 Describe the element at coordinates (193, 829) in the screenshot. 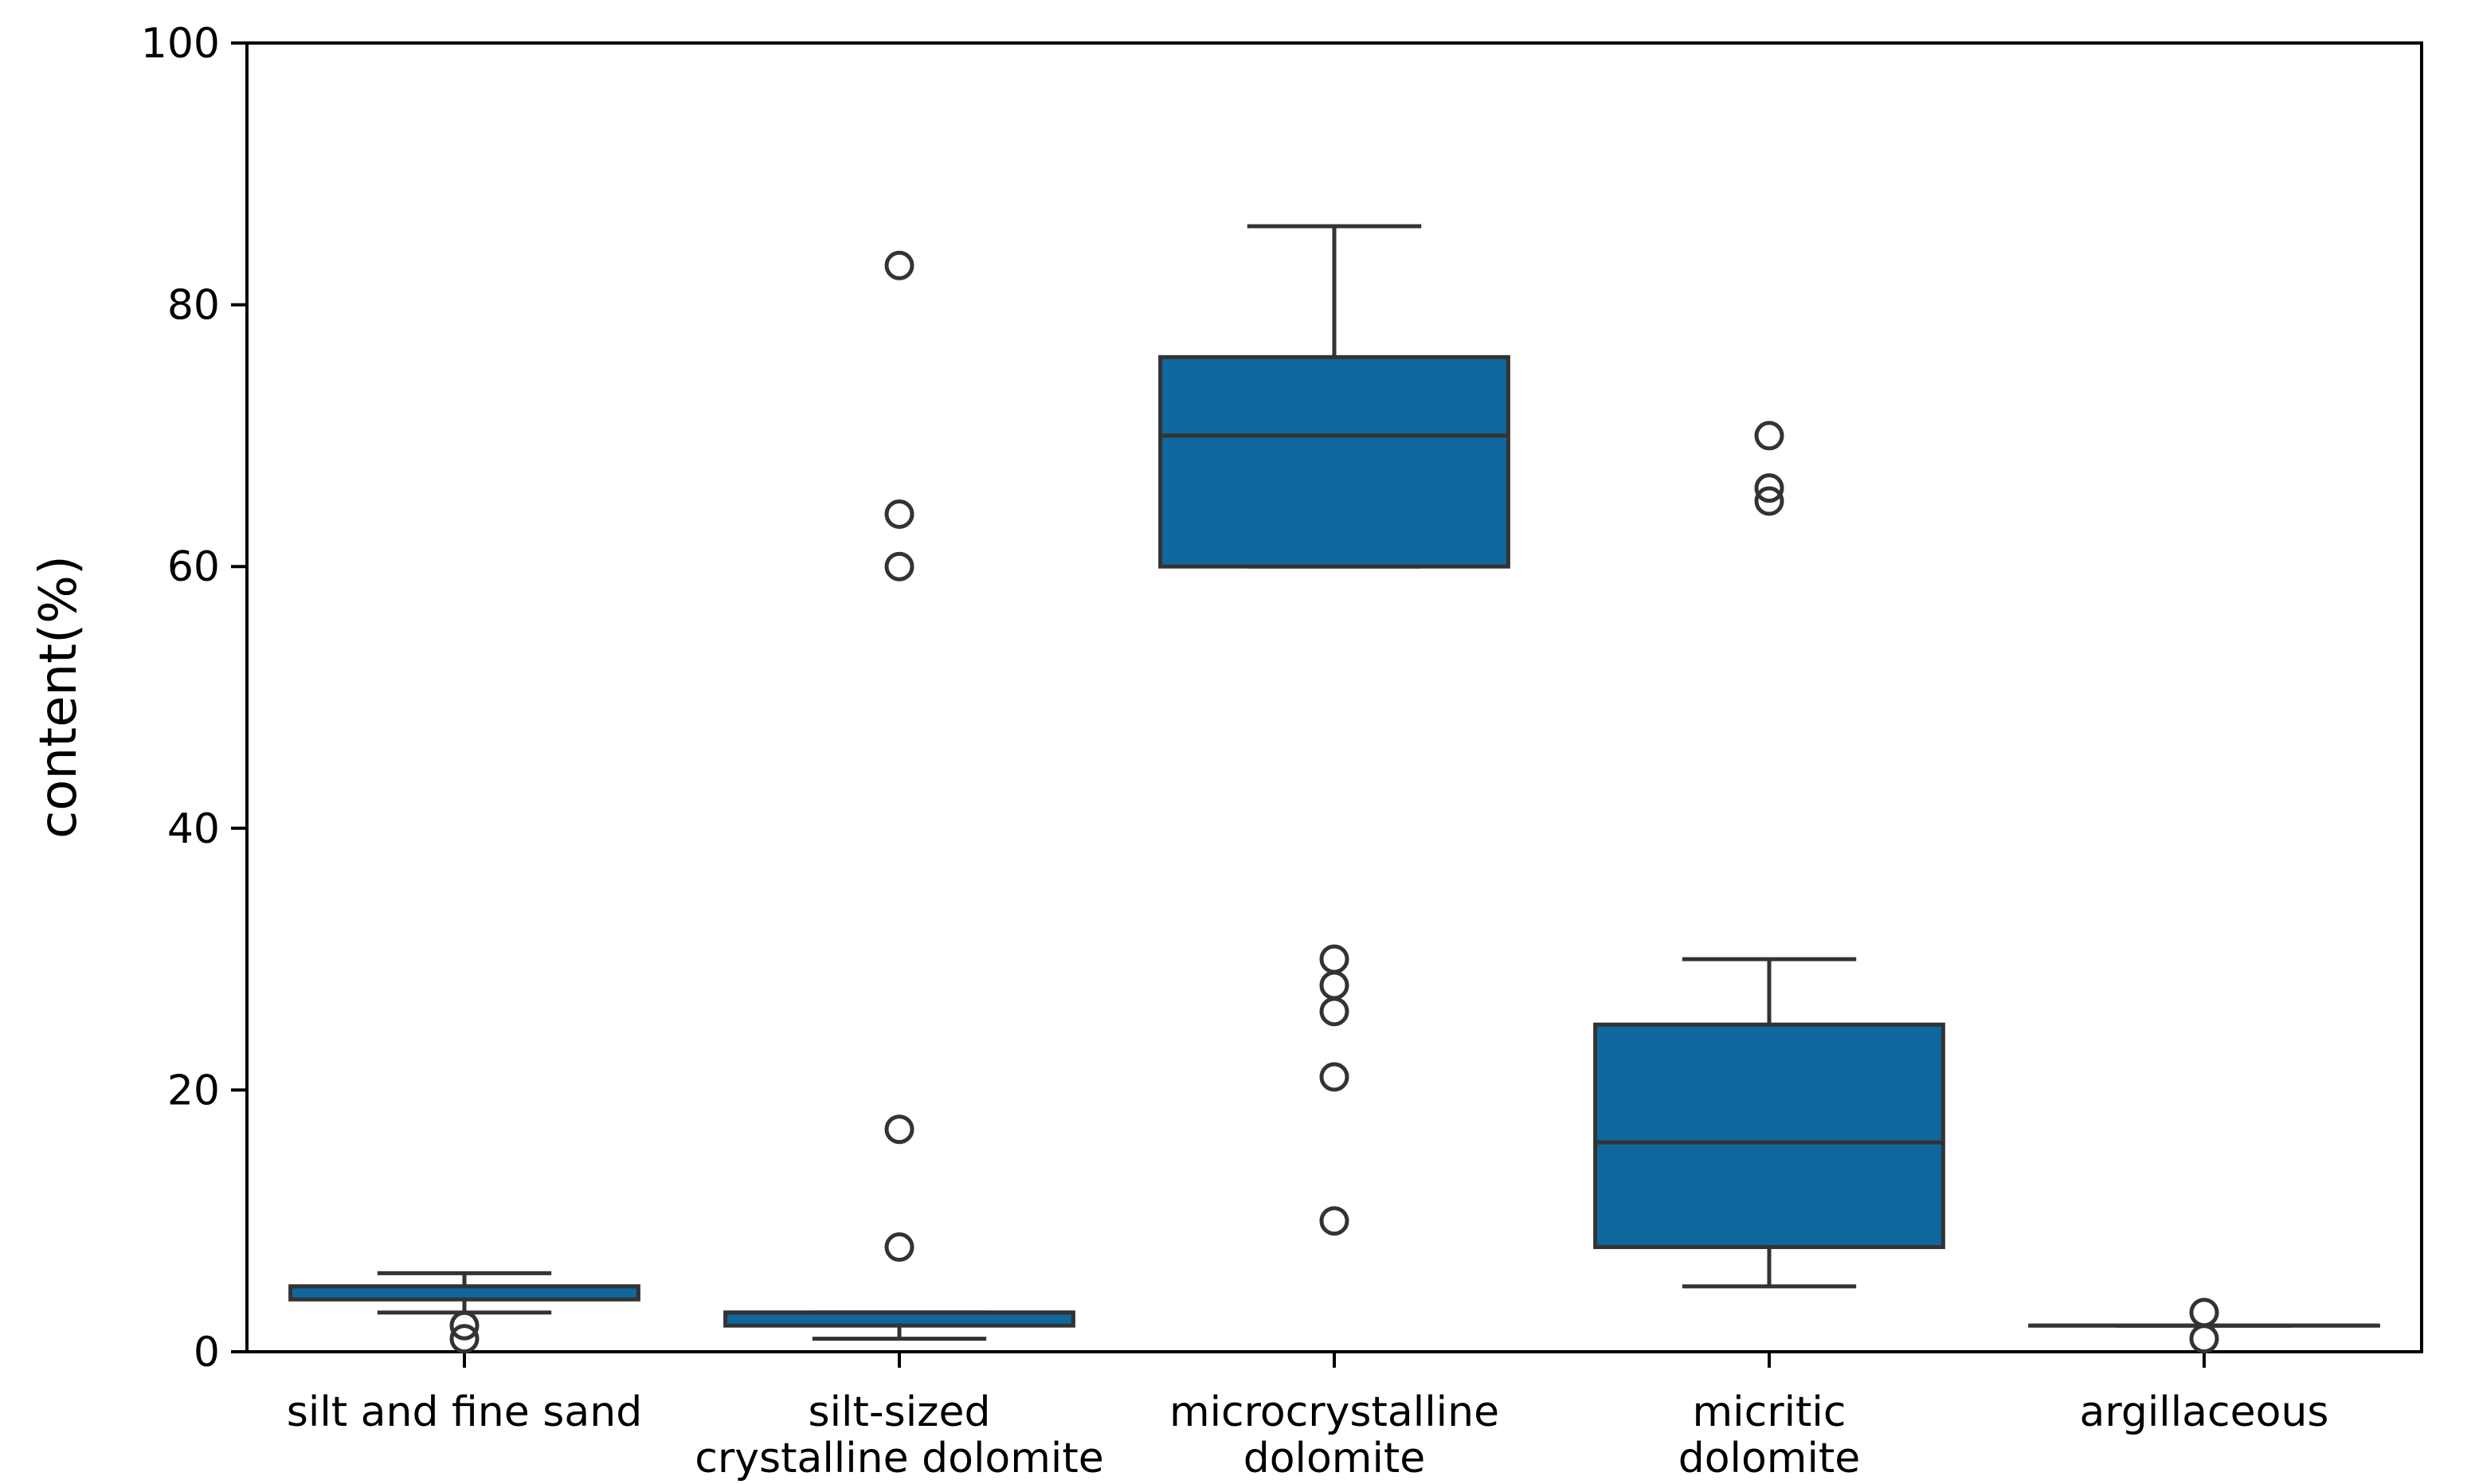

I see `y-tick-label: 40` at that location.